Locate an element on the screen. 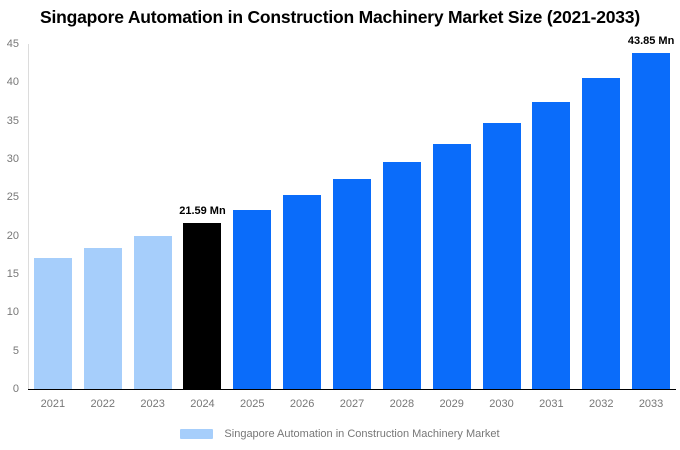 Image resolution: width=680 pixels, height=450 pixels. bar-annotation-2033: 43.85 Mn is located at coordinates (651, 40).